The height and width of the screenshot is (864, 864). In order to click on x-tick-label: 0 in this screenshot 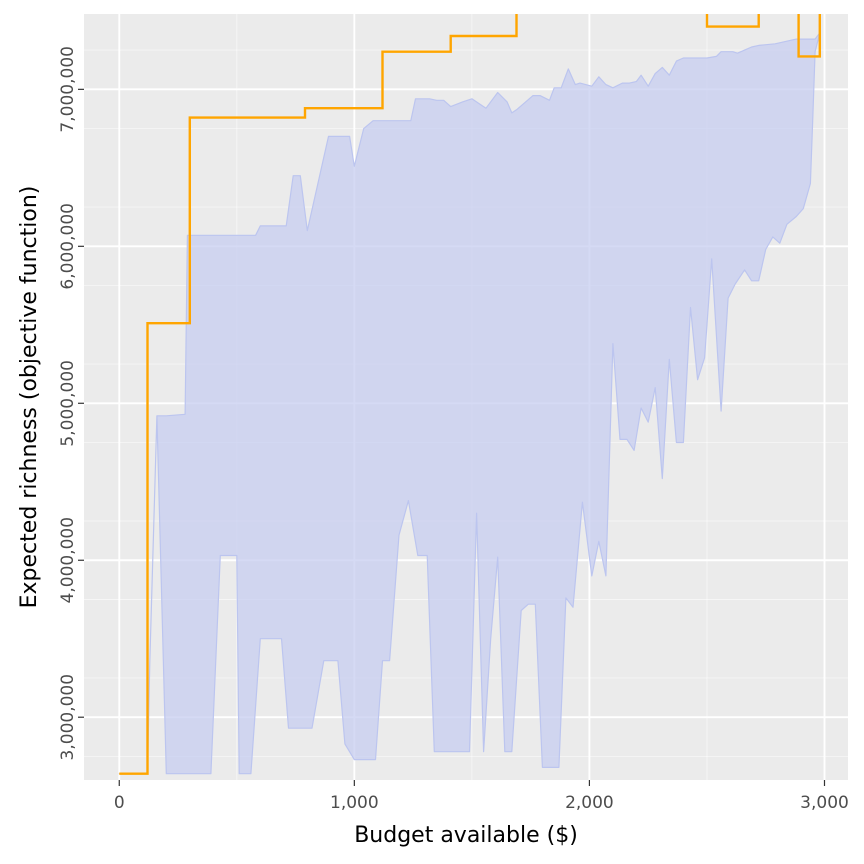, I will do `click(119, 803)`.